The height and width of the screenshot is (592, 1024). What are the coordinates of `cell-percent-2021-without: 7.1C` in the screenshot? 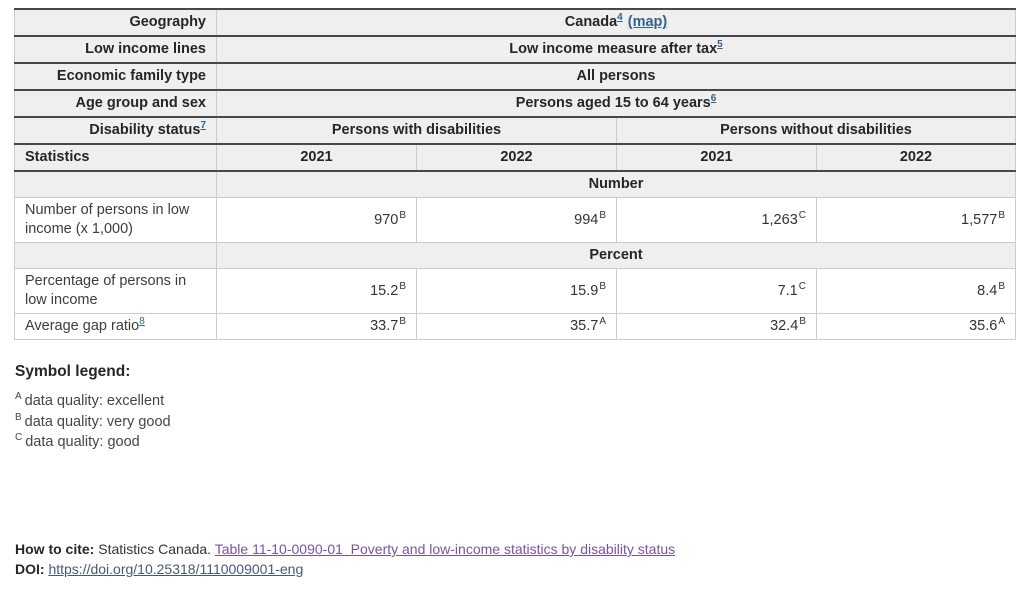 It's located at (716, 291).